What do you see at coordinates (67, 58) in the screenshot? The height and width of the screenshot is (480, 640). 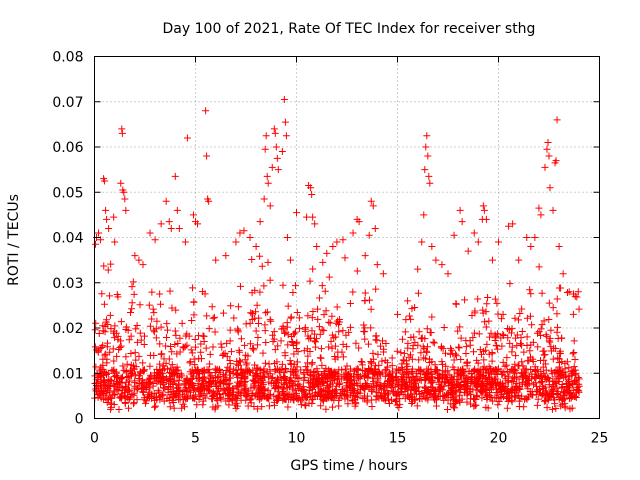 I see `y-tick-label: 0.08` at bounding box center [67, 58].